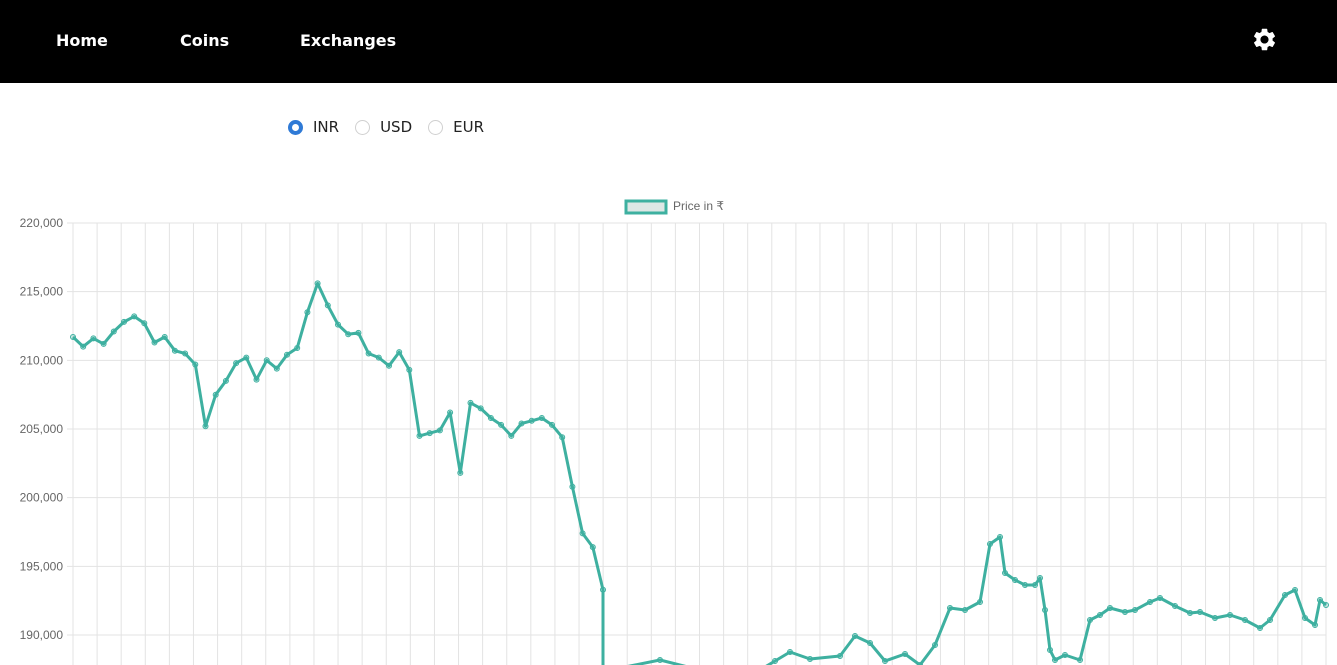  What do you see at coordinates (1264, 39) in the screenshot?
I see `gear-icon` at bounding box center [1264, 39].